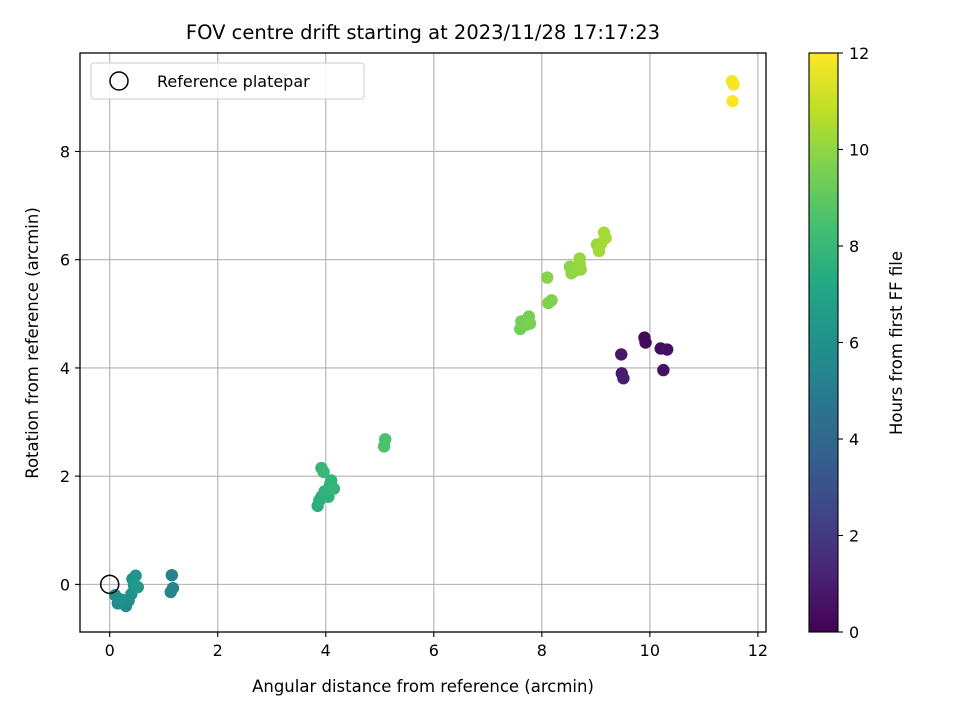  What do you see at coordinates (65, 368) in the screenshot?
I see `y-tick-label: 4` at bounding box center [65, 368].